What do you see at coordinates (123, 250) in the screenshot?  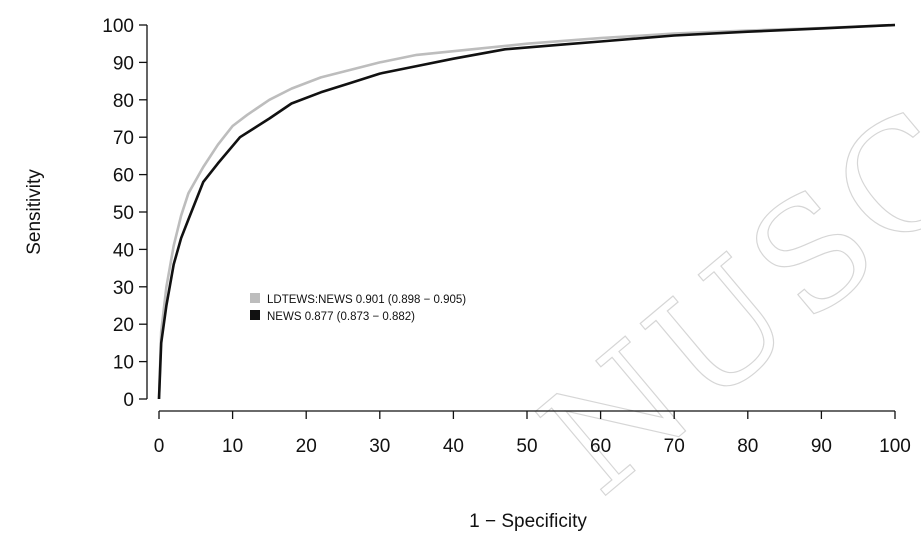 I see `y-tick-label: 40` at bounding box center [123, 250].